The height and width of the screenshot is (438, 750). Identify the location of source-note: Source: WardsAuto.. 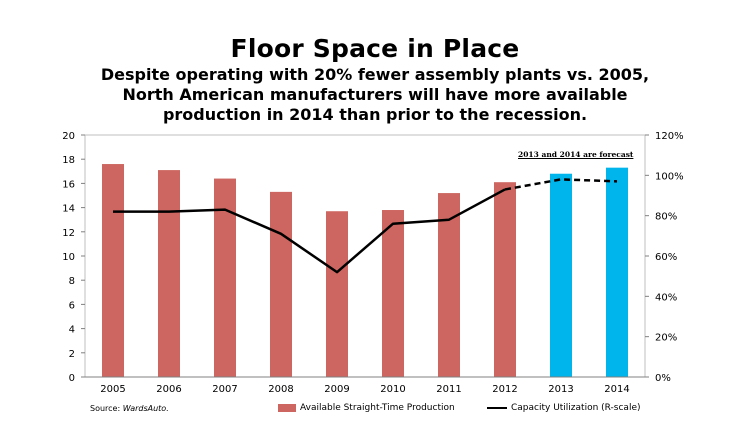
(129, 408).